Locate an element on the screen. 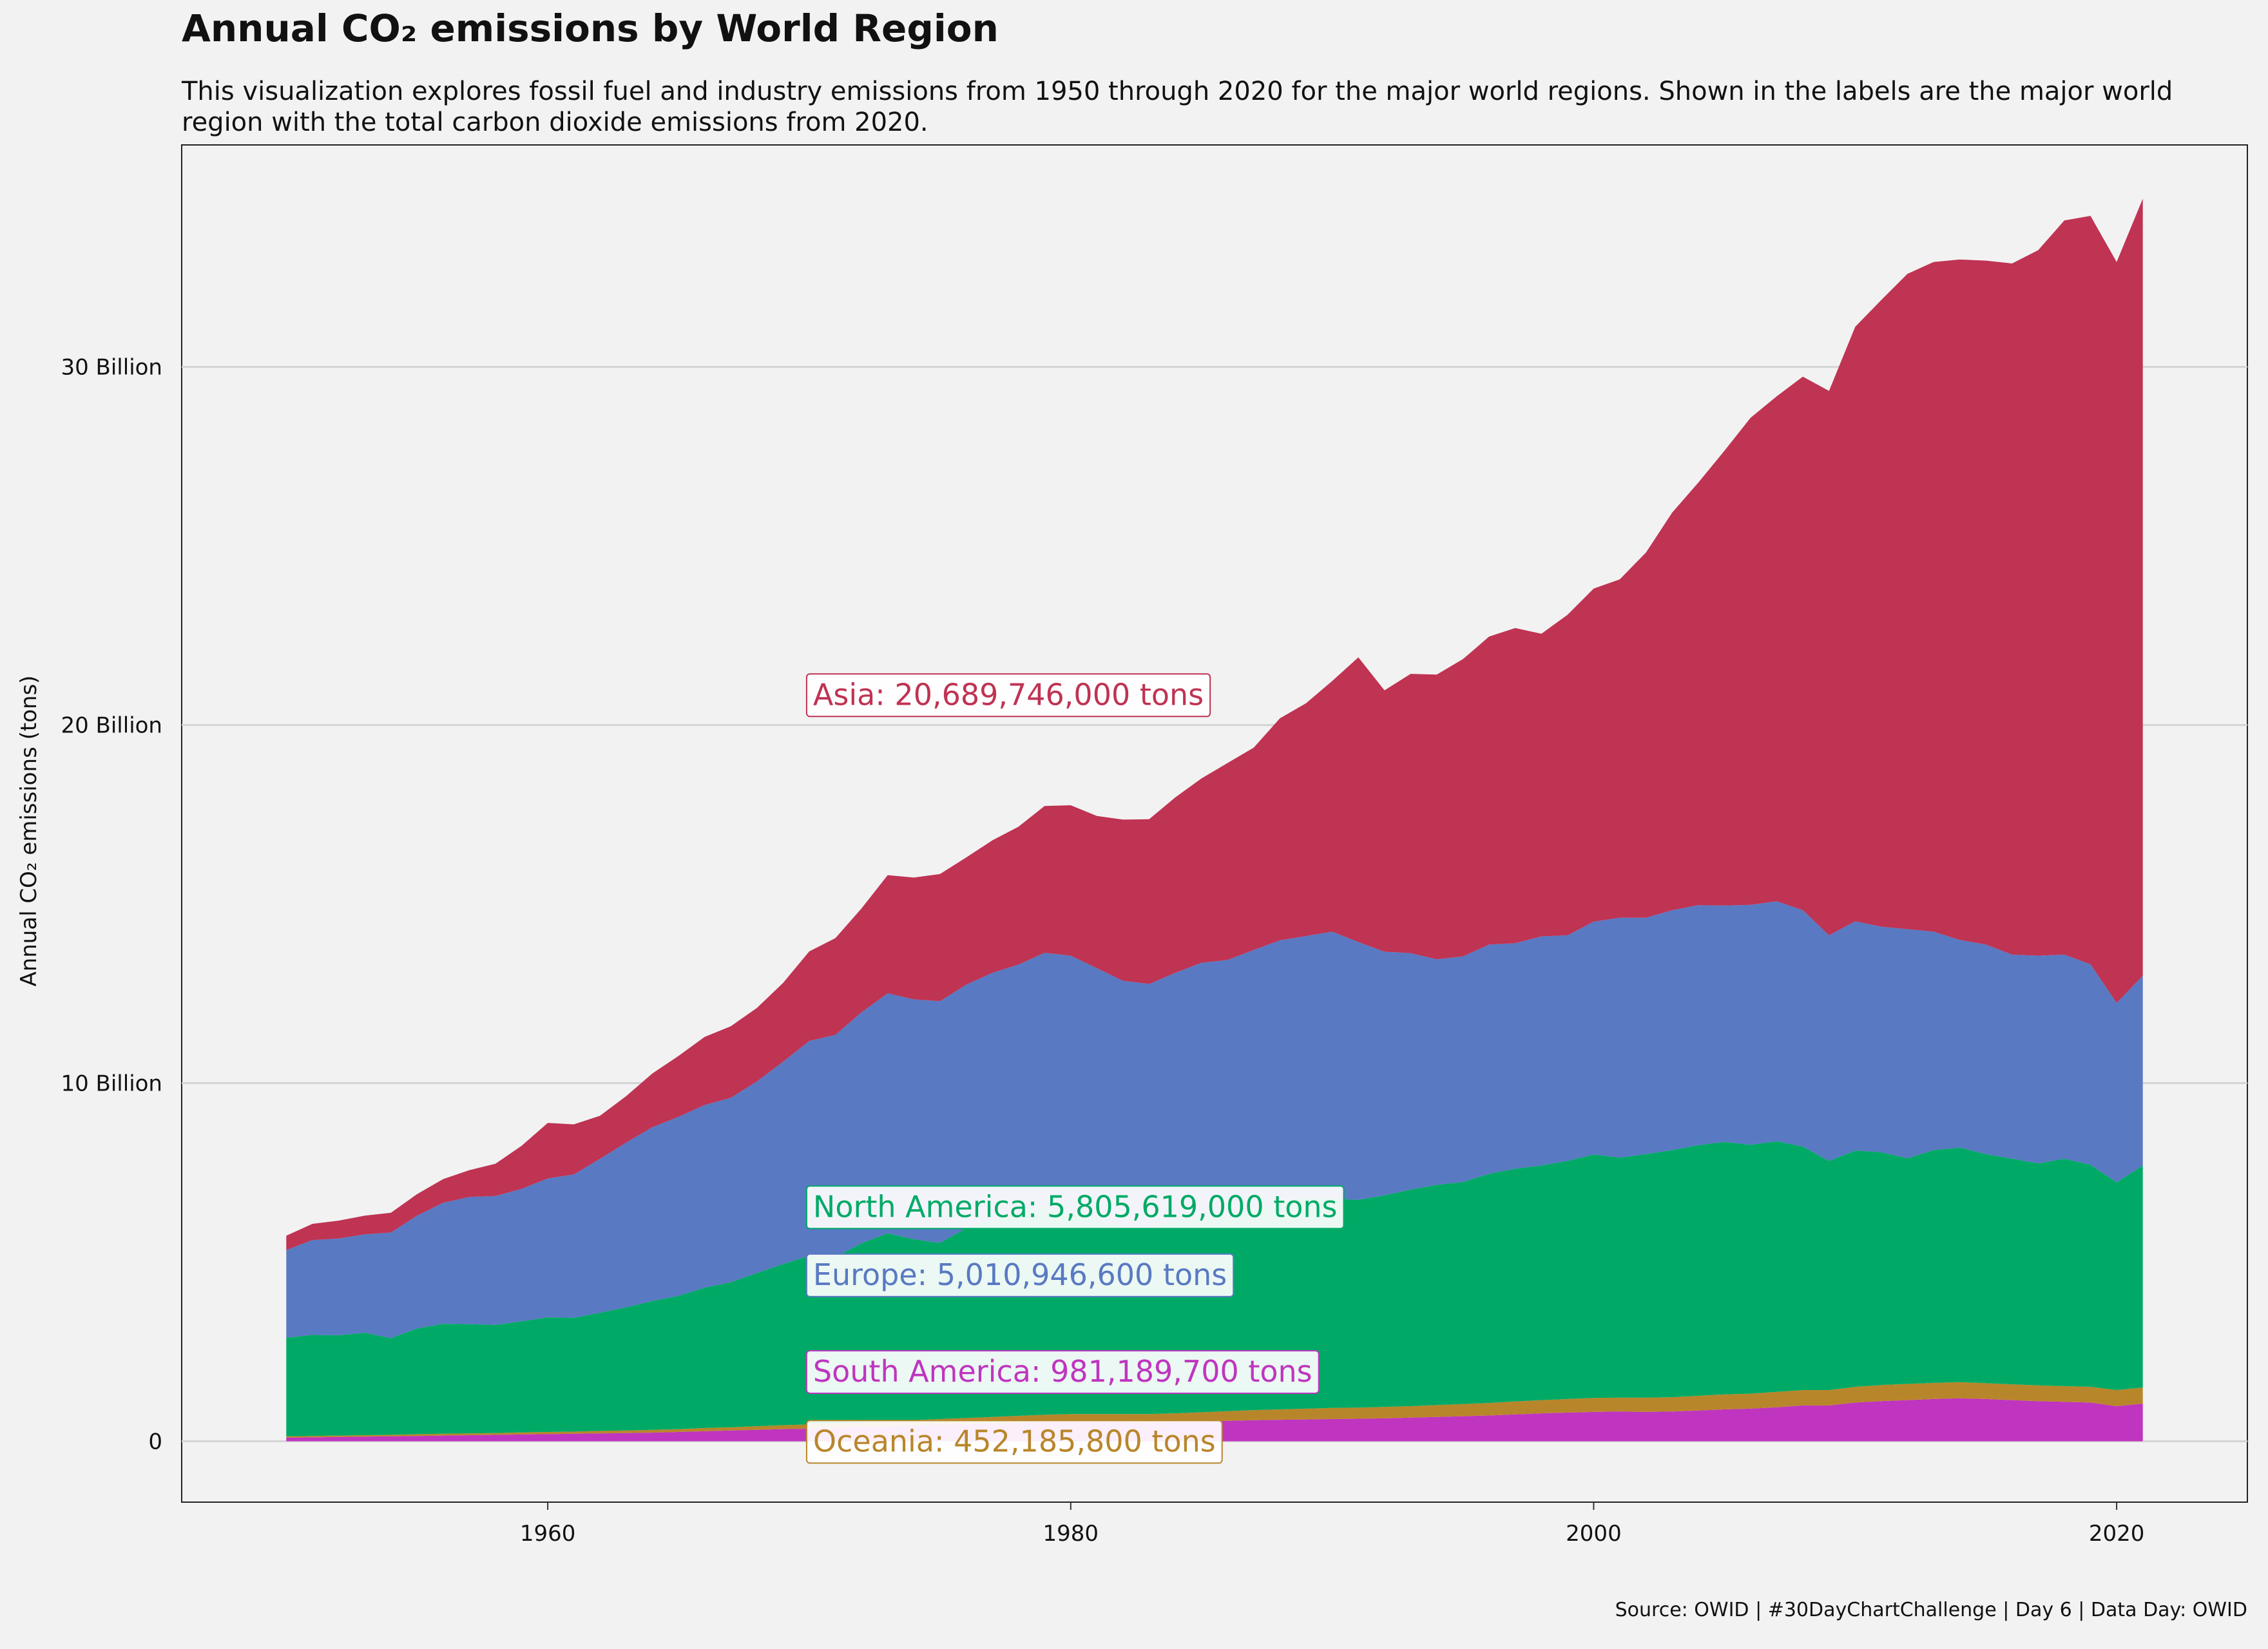 This screenshot has width=2268, height=1649. label-text: Europe: 5,010,946,600 tons is located at coordinates (1020, 1274).